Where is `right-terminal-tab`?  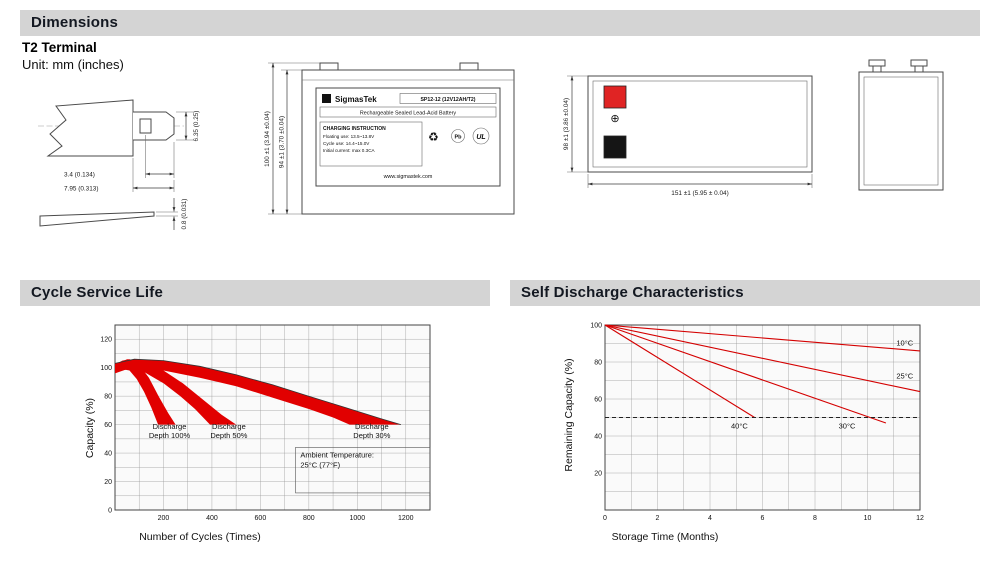
right-terminal-tab is located at coordinates (469, 66).